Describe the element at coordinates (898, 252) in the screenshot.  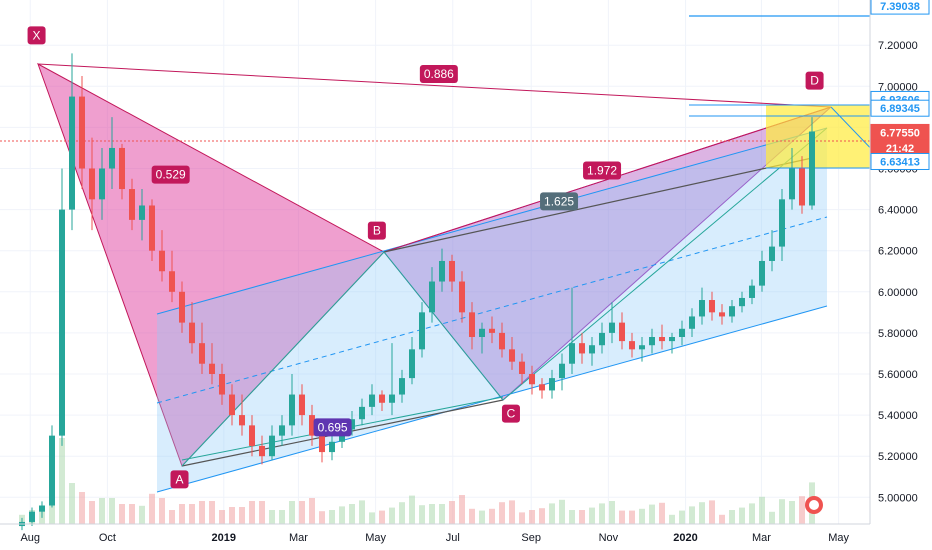
I see `y-tick-label: 6.20000` at that location.